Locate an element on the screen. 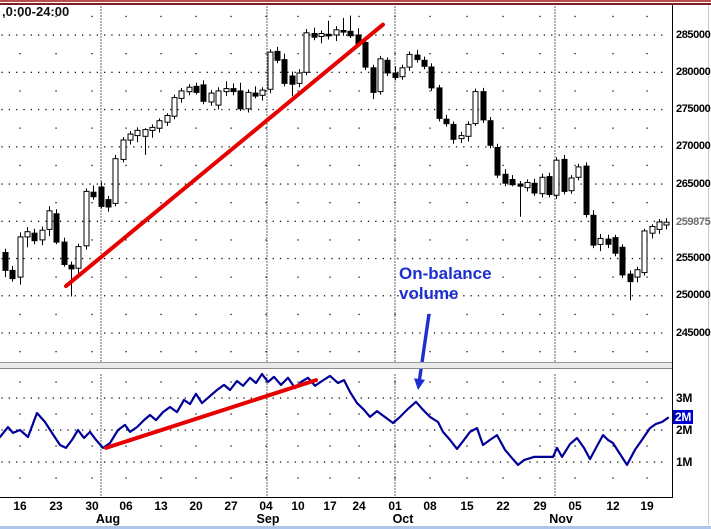  top-border-outer is located at coordinates (355, 1).